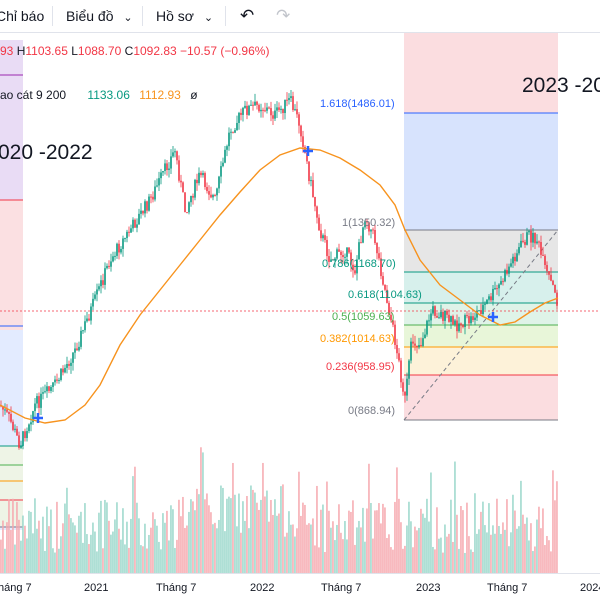 The height and width of the screenshot is (601, 600). What do you see at coordinates (247, 15) in the screenshot?
I see `undo-icon: ↶` at bounding box center [247, 15].